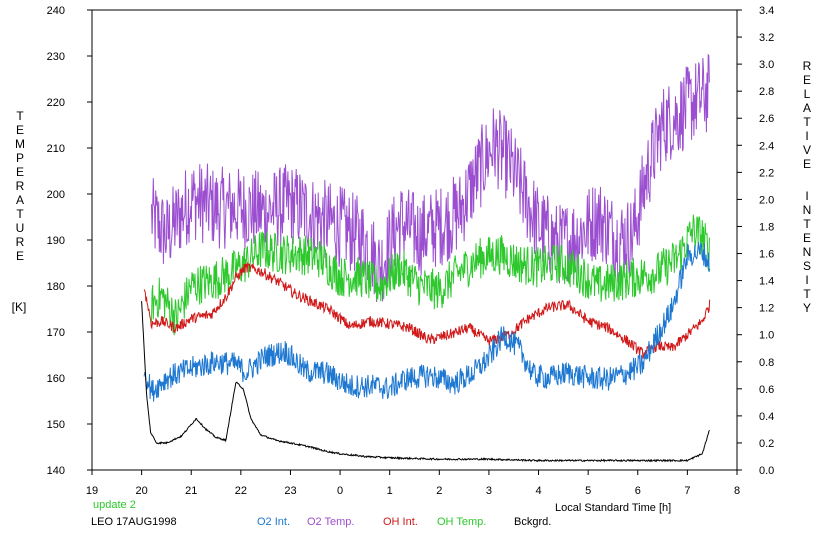 The height and width of the screenshot is (535, 828). What do you see at coordinates (588, 491) in the screenshot?
I see `x-tick-label: 5` at bounding box center [588, 491].